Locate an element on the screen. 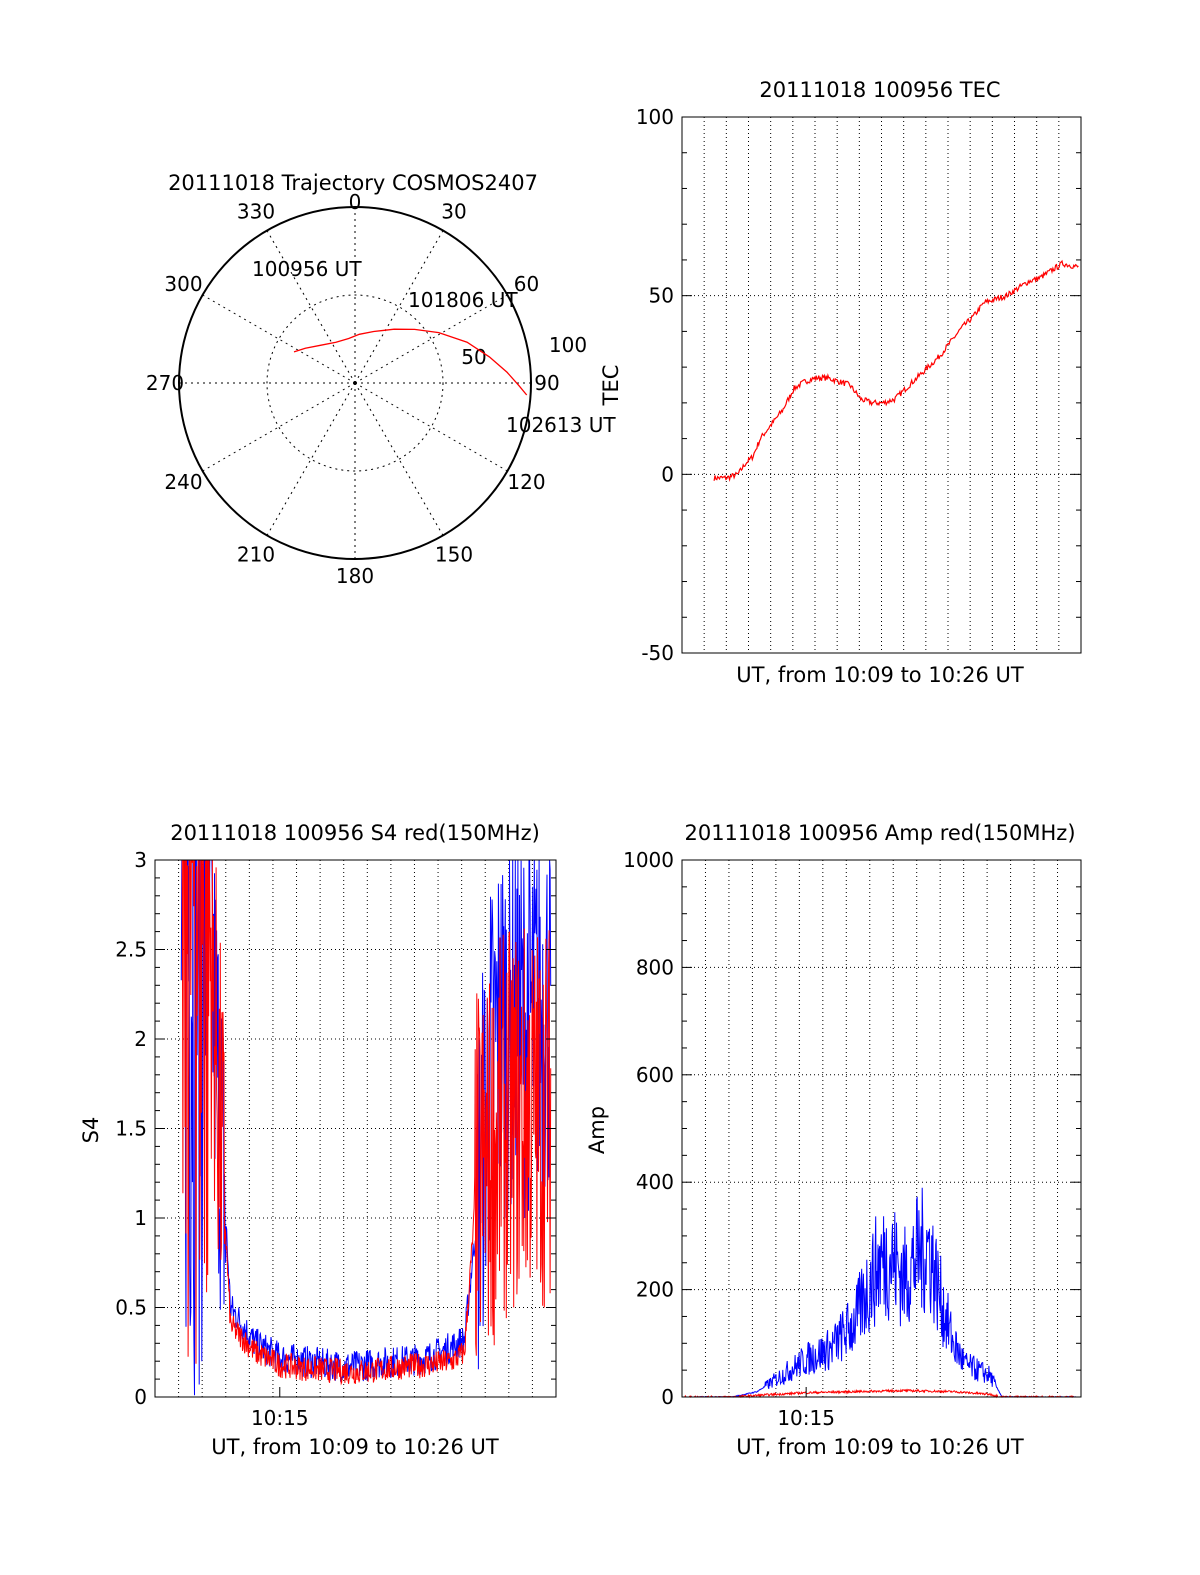 Image resolution: width=1200 pixels, height=1575 pixels. trajectory-title: 20111018 Trajectory COSMOS2407 is located at coordinates (353, 183).